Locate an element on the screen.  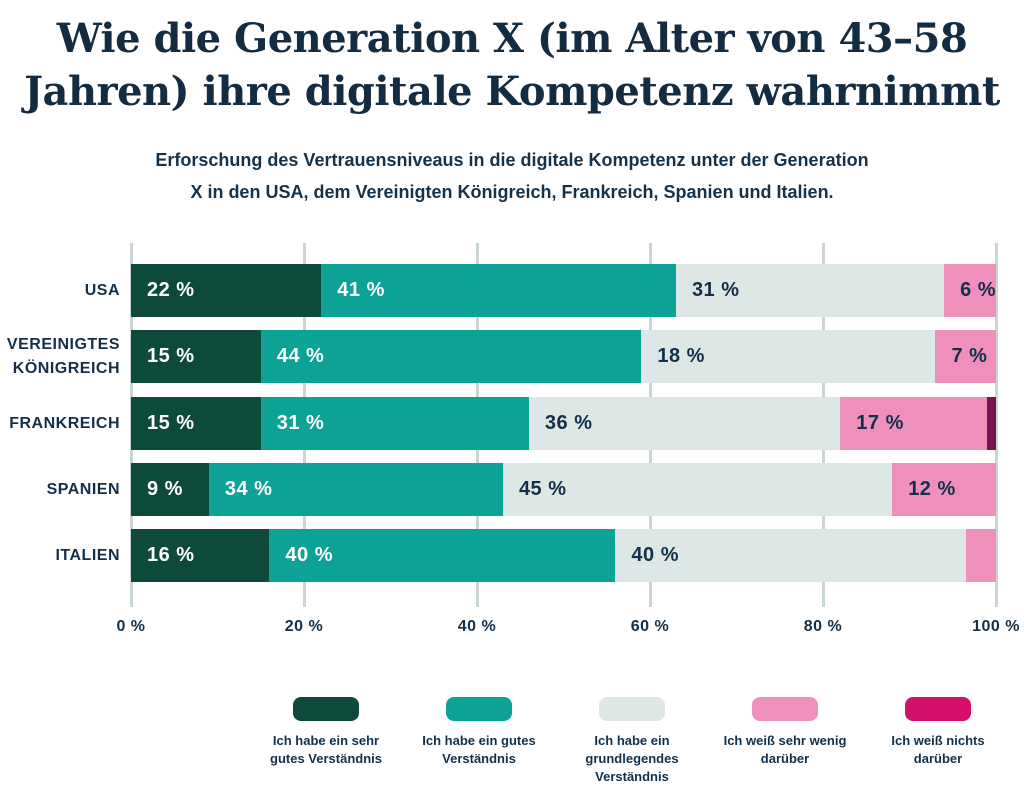
segment-value-label: 34 % is located at coordinates (248, 489).